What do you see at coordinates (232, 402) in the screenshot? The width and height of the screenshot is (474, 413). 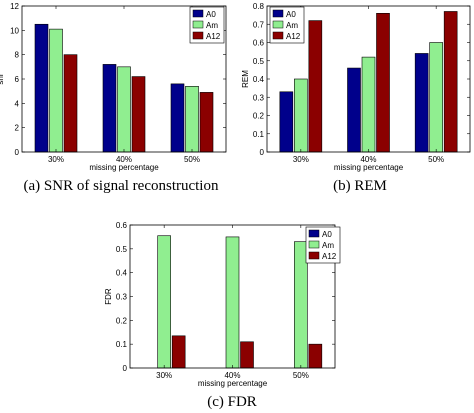 I see `chart-caption: (c) FDR` at bounding box center [232, 402].